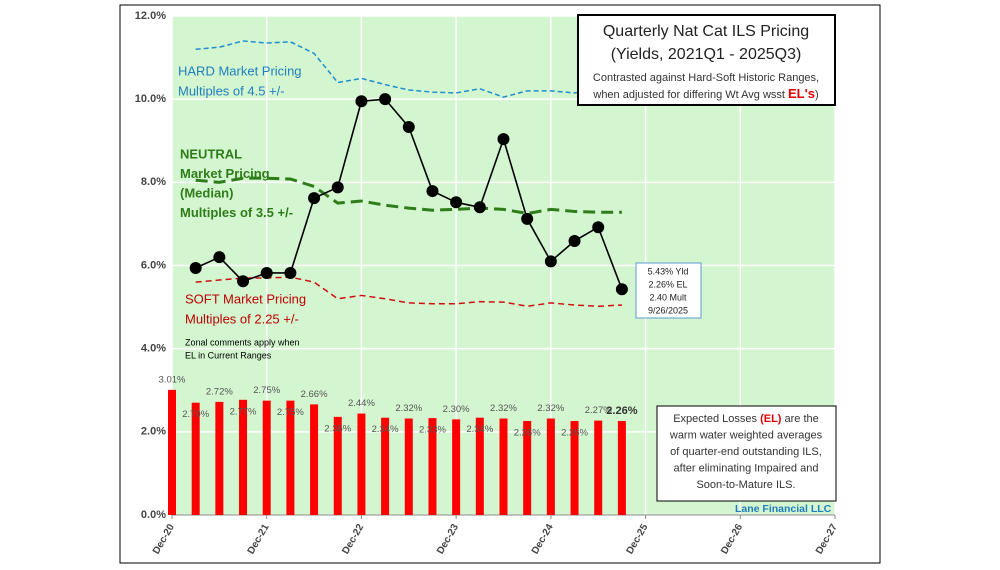 The width and height of the screenshot is (1000, 570). What do you see at coordinates (195, 414) in the screenshot?
I see `bar-value-label: 2.70%` at bounding box center [195, 414].